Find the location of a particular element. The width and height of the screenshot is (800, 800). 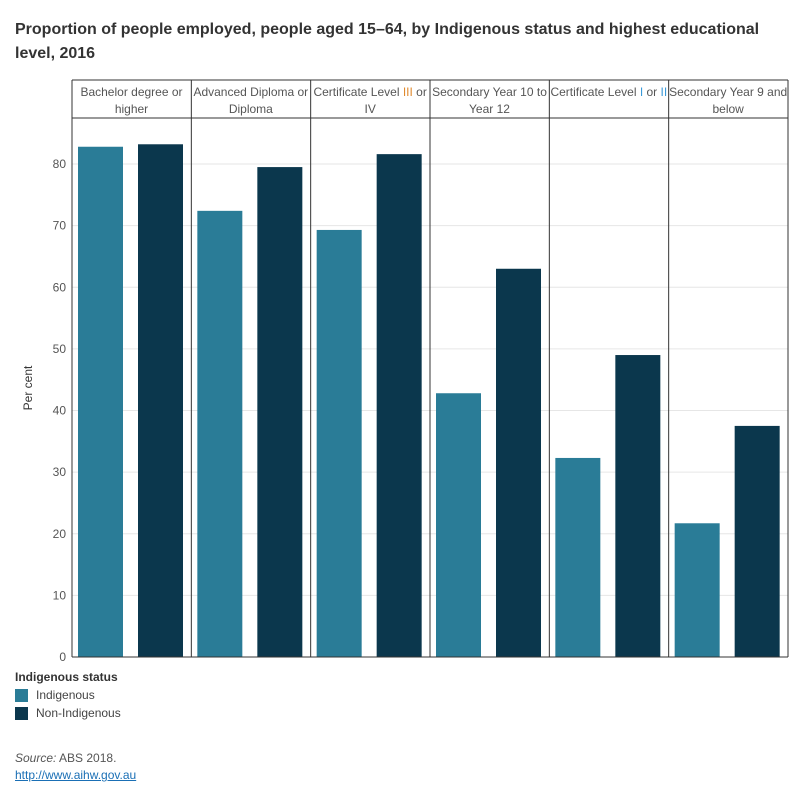

category-header: Bachelor degree or higher is located at coordinates (131, 101).